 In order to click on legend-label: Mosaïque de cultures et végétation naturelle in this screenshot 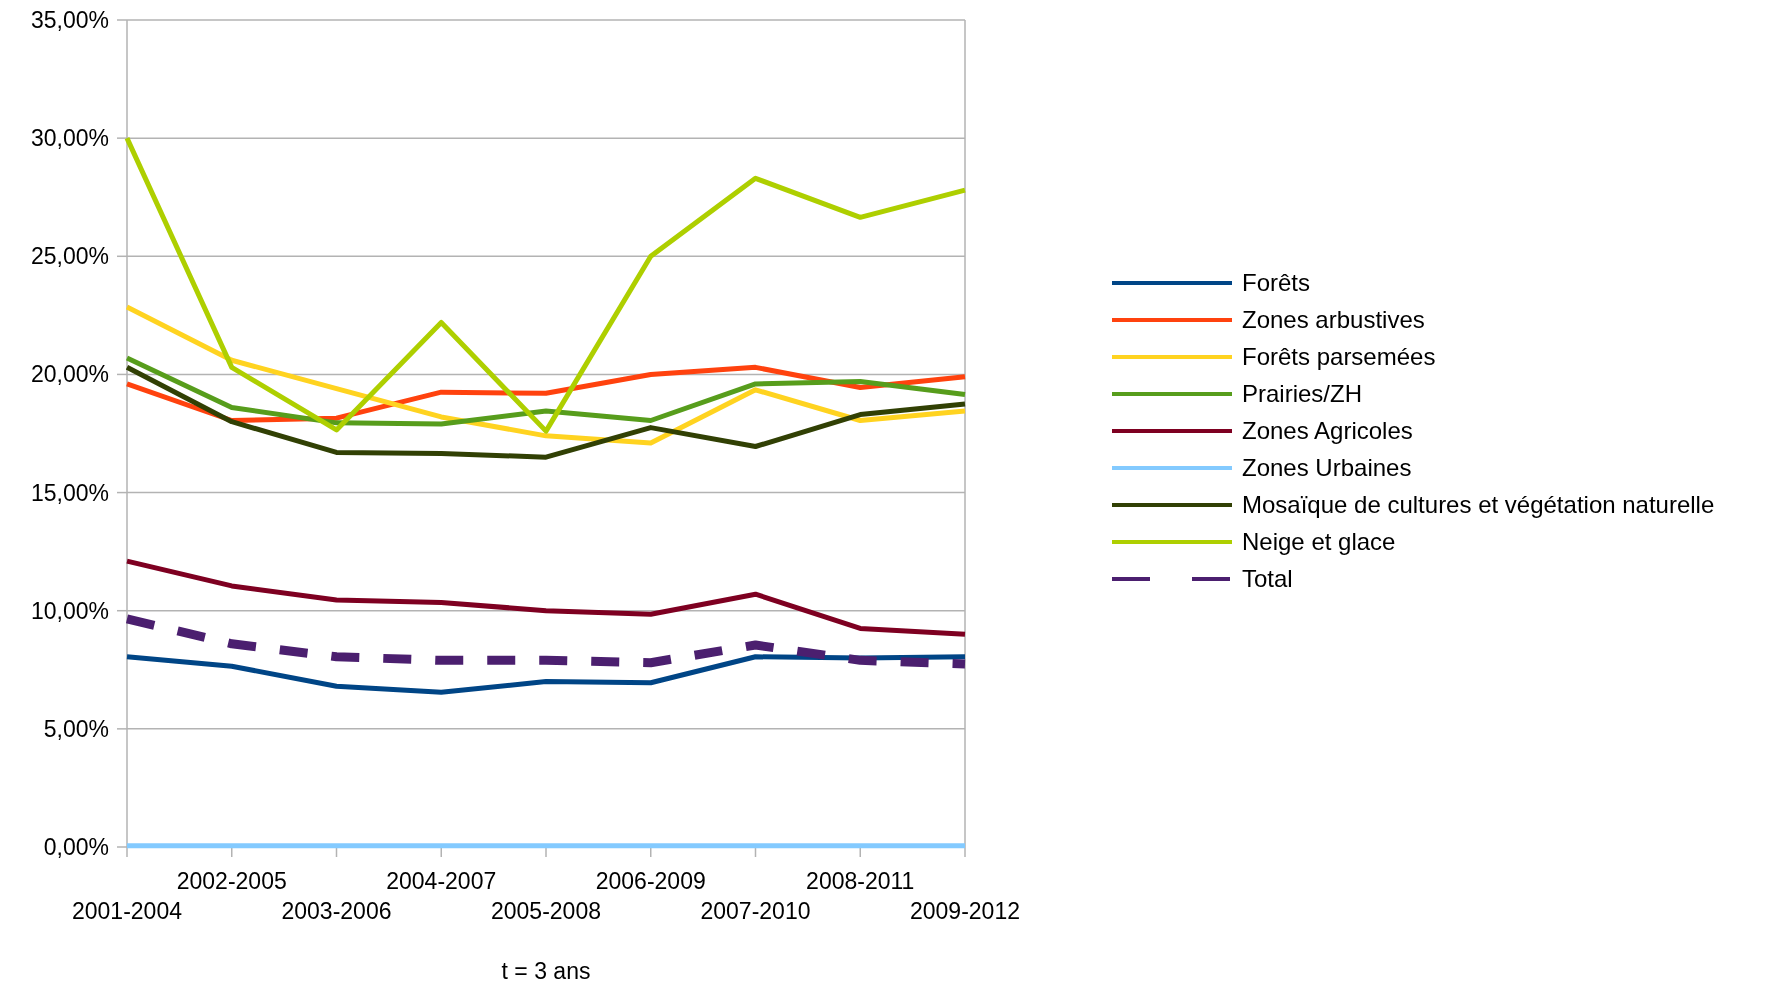, I will do `click(1478, 505)`.